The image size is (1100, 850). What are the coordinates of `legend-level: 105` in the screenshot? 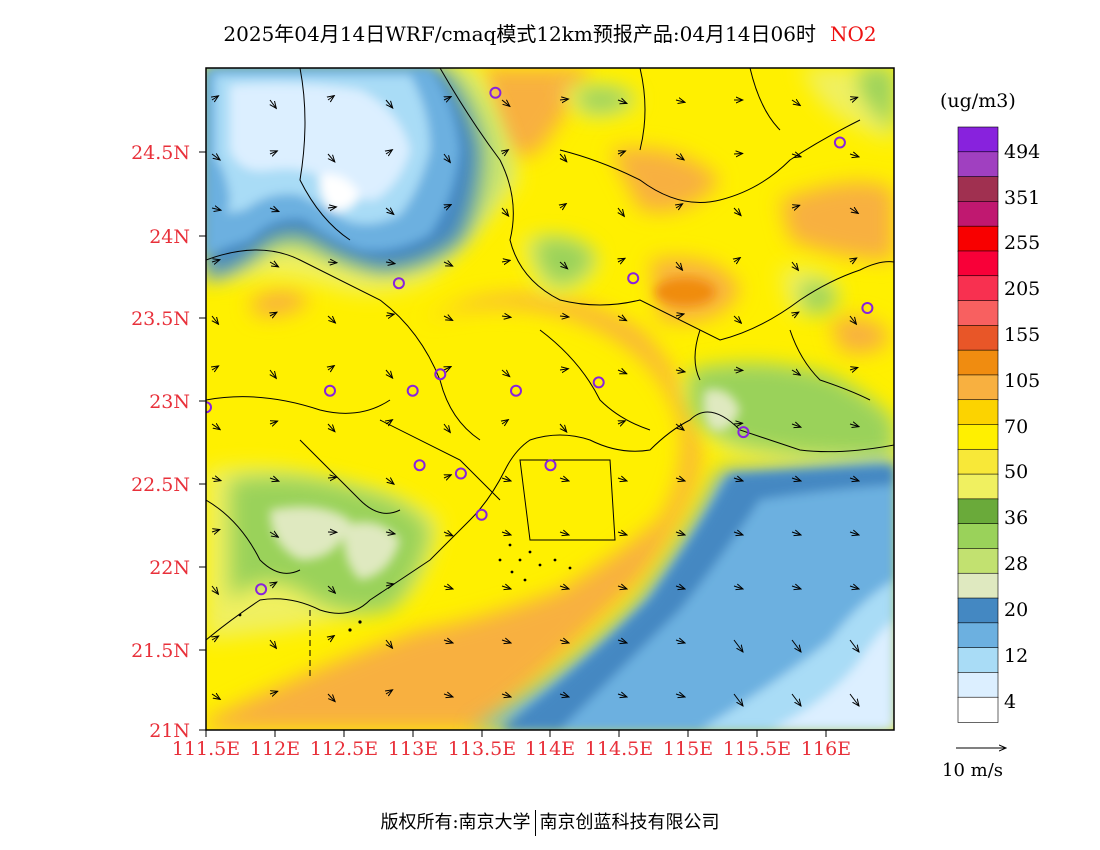 It's located at (1022, 381).